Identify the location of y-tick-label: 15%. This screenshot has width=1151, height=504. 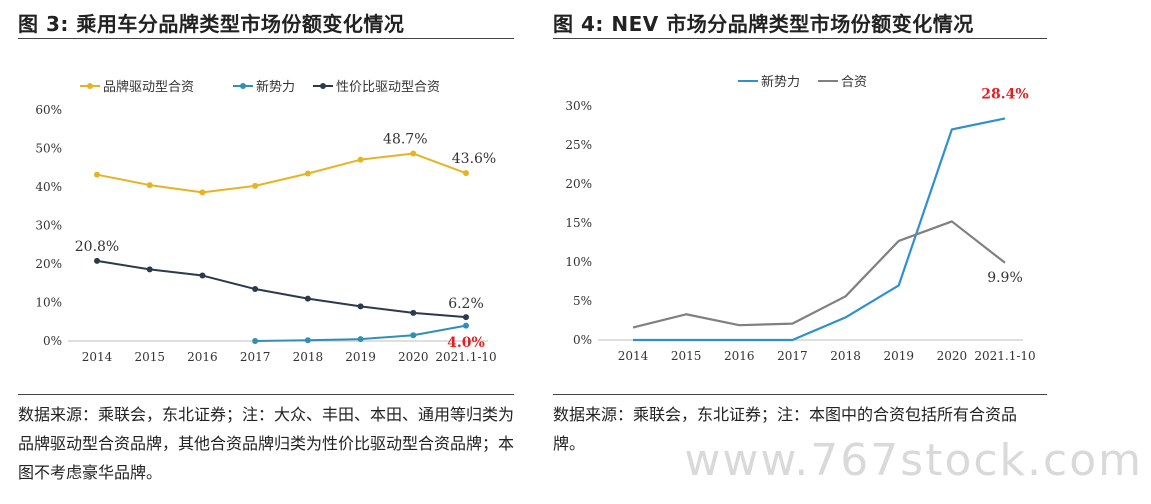
(578, 223).